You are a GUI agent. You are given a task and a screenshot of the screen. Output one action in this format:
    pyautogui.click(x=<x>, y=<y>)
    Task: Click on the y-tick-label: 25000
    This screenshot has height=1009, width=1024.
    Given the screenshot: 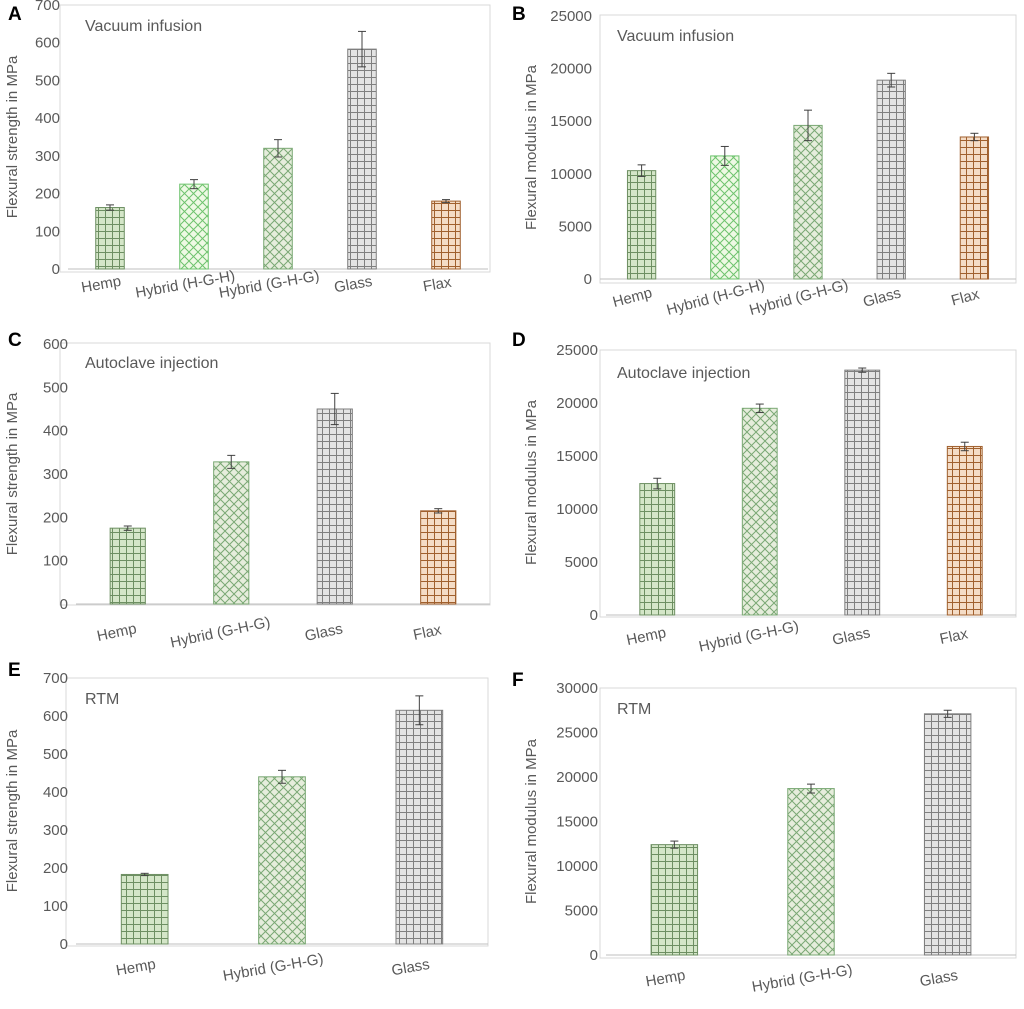 What is the action you would take?
    pyautogui.click(x=577, y=733)
    